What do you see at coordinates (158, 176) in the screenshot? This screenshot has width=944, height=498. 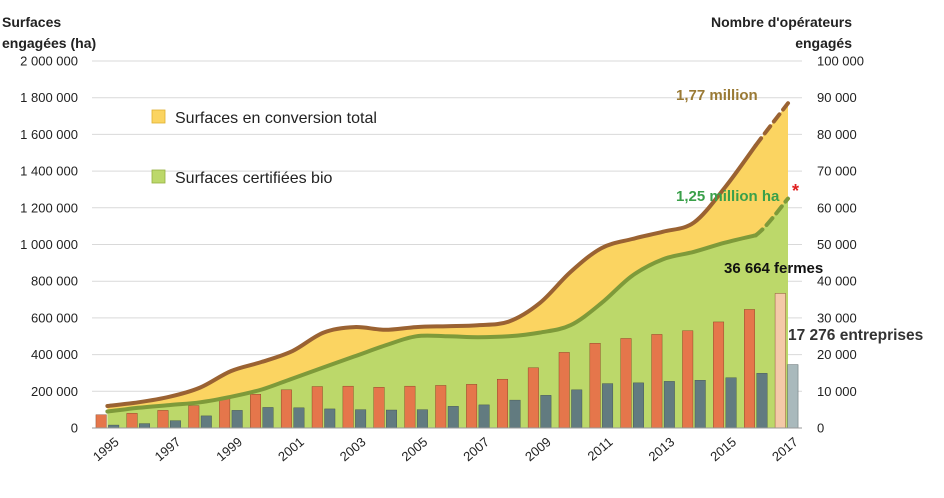 I see `legend-swatch-certified` at bounding box center [158, 176].